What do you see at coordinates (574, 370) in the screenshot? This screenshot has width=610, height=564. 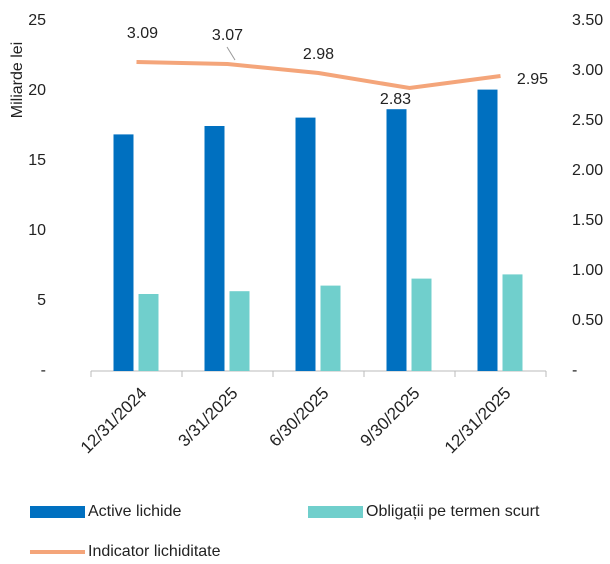 I see `y2-tick-label: -` at bounding box center [574, 370].